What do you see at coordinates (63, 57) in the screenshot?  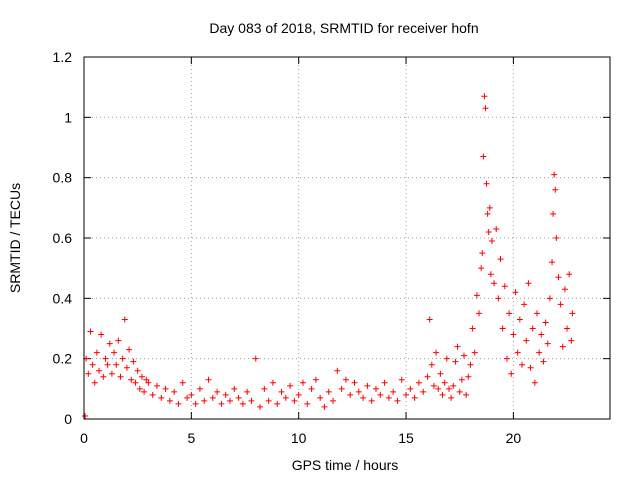 I see `y-tick-label-6: 1.2` at bounding box center [63, 57].